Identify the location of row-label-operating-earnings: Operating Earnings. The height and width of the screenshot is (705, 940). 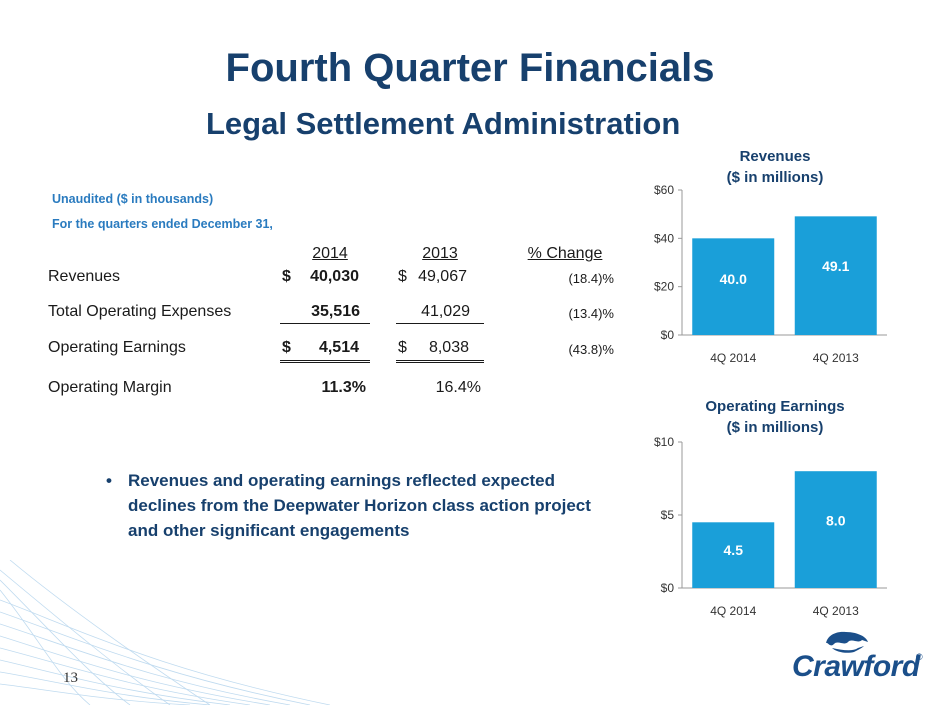
(117, 347).